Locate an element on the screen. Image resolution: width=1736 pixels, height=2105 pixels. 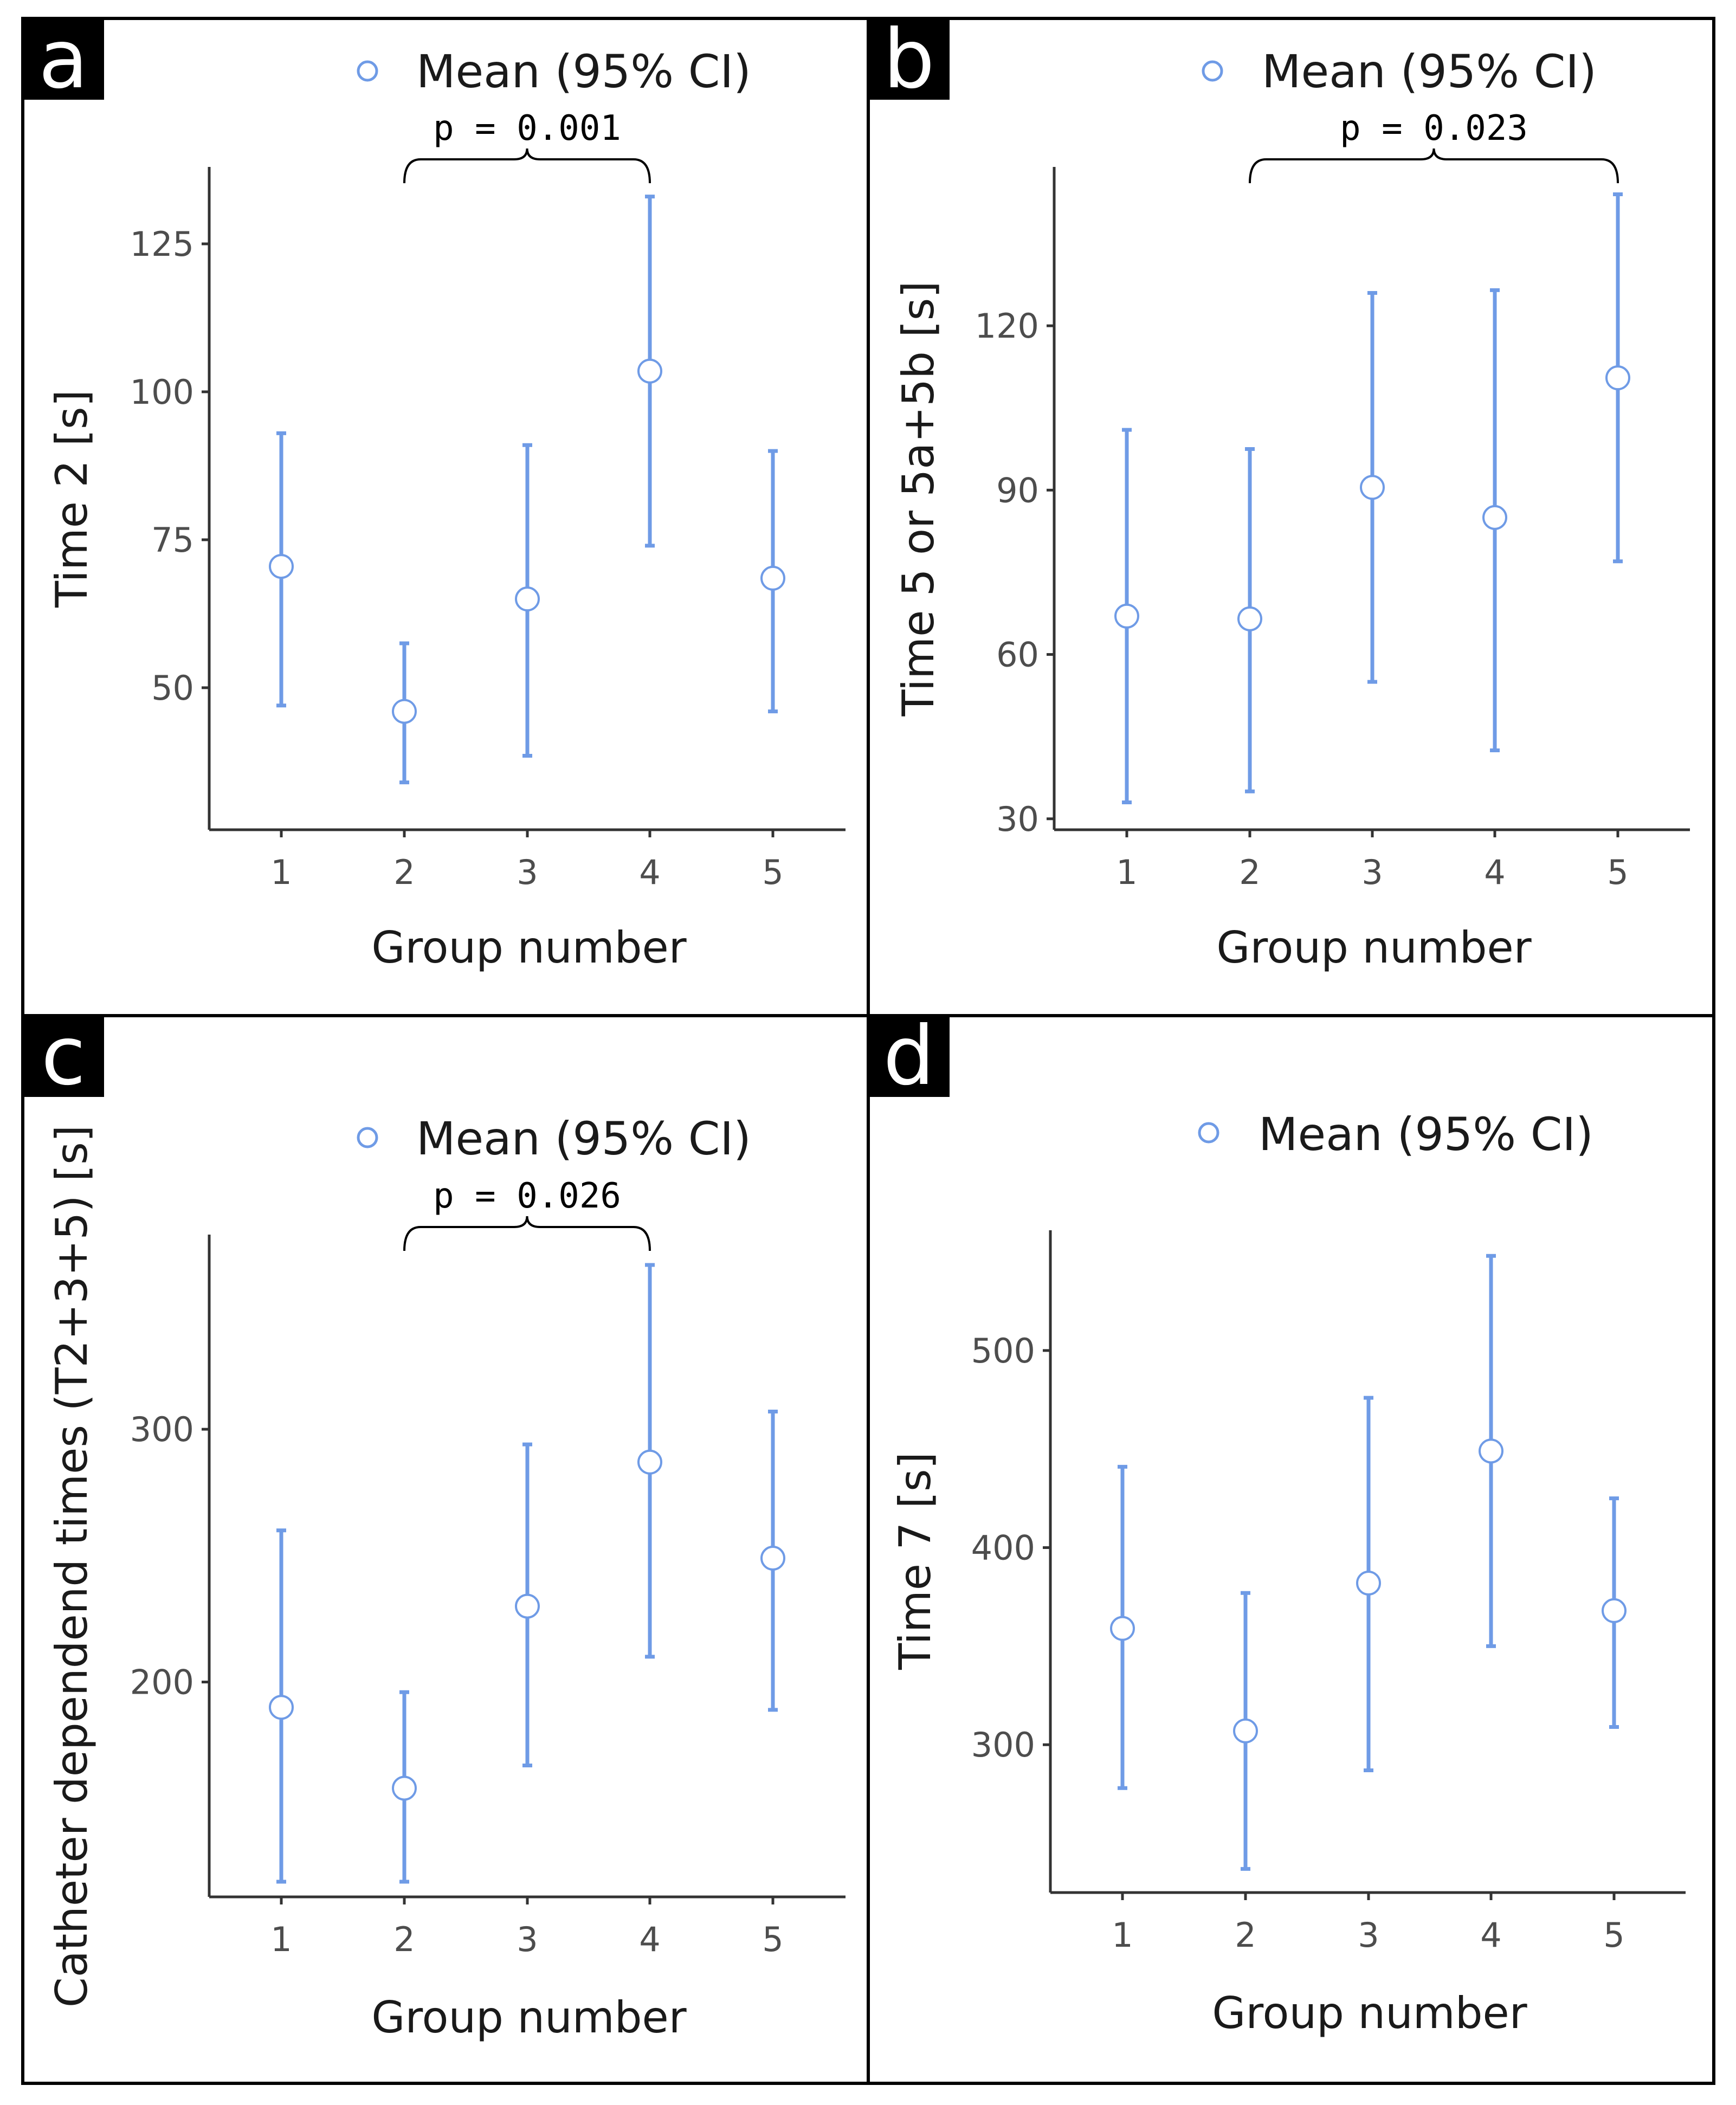
panel-a-letter-box is located at coordinates (63, 59).